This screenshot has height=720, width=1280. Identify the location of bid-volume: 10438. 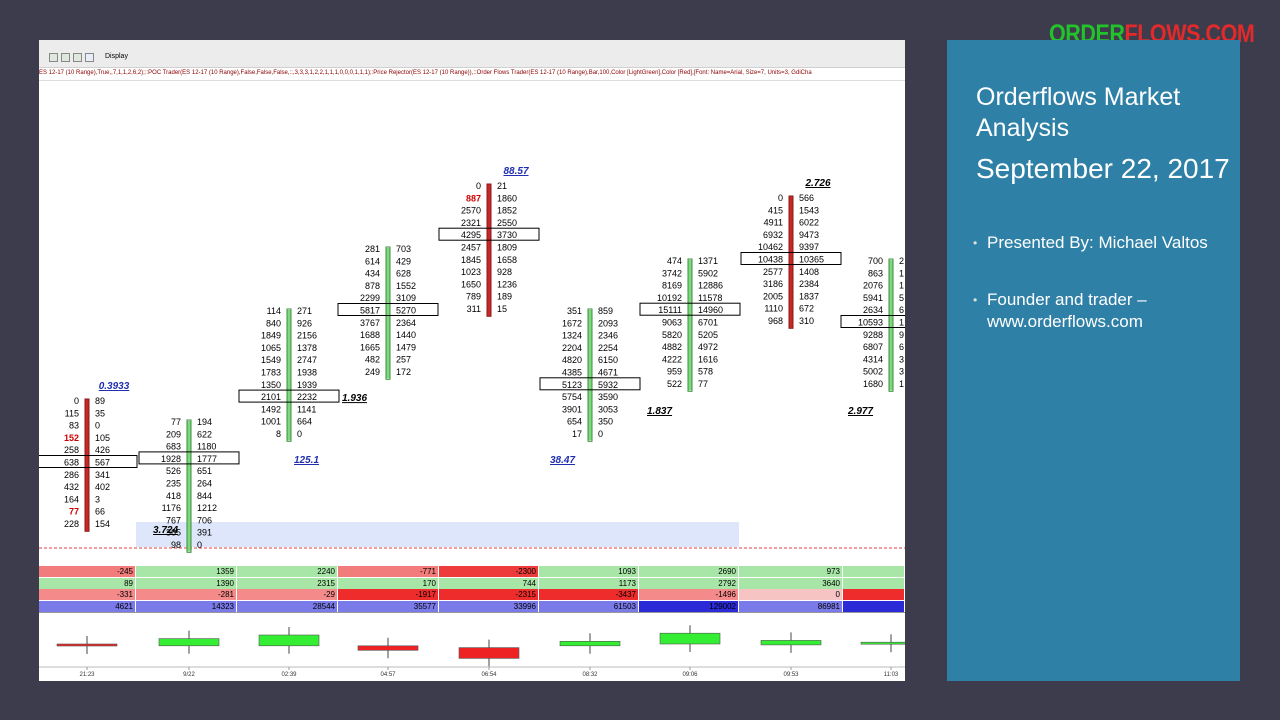
(770, 260).